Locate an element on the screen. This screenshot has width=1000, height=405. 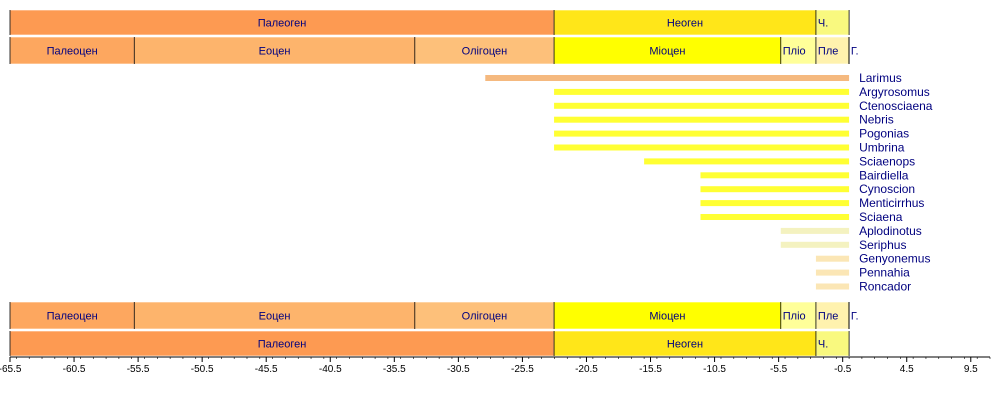
bar-pogonias is located at coordinates (702, 133).